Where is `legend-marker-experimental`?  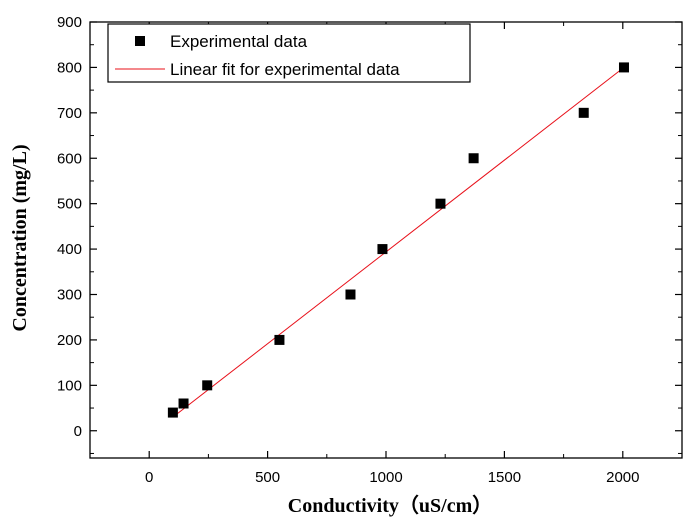
legend-marker-experimental is located at coordinates (140, 41).